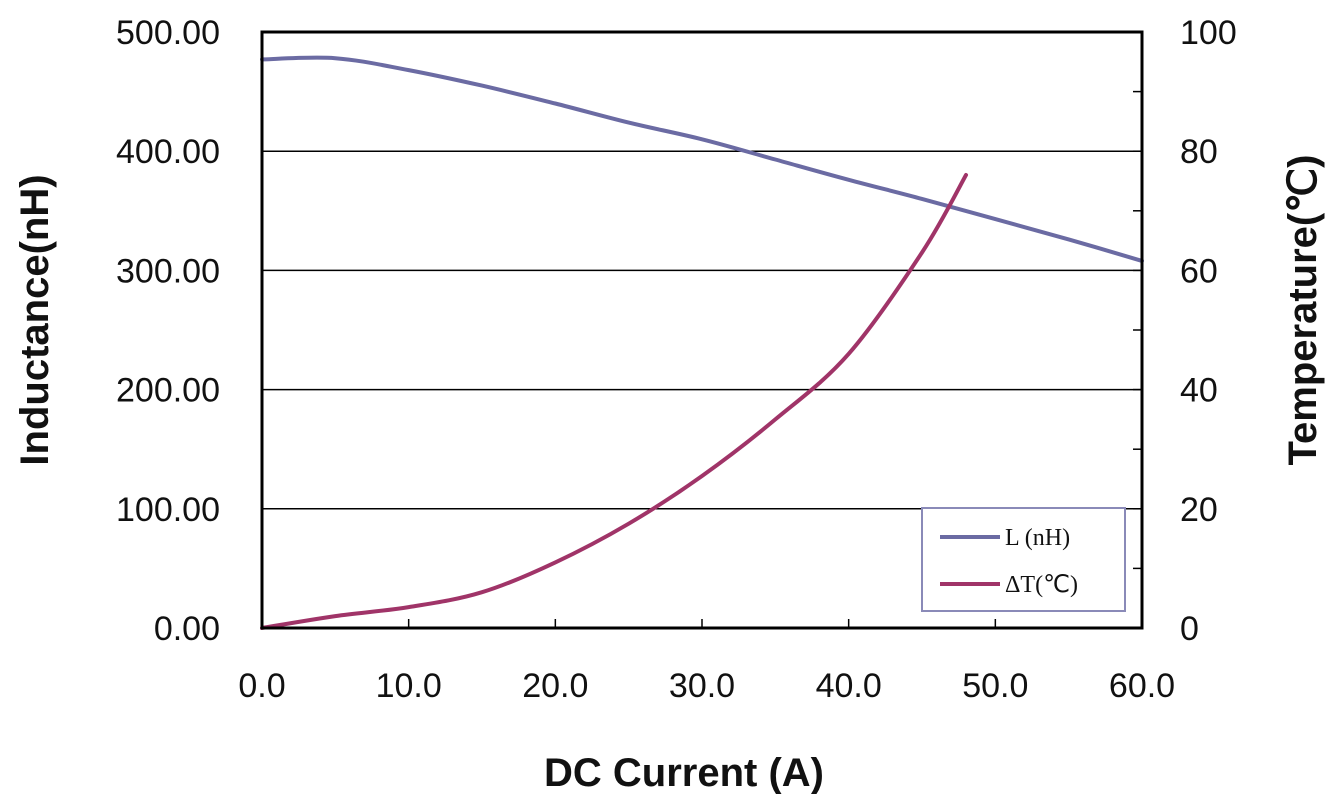 This screenshot has width=1344, height=794. What do you see at coordinates (261, 686) in the screenshot?
I see `x-tick-label: 0.0` at bounding box center [261, 686].